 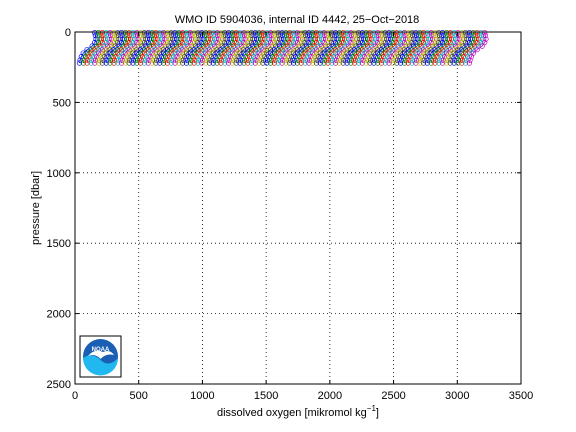 What do you see at coordinates (292, 413) in the screenshot?
I see `x-axis-title-text: dissolved oxygen [mikromol kg` at bounding box center [292, 413].